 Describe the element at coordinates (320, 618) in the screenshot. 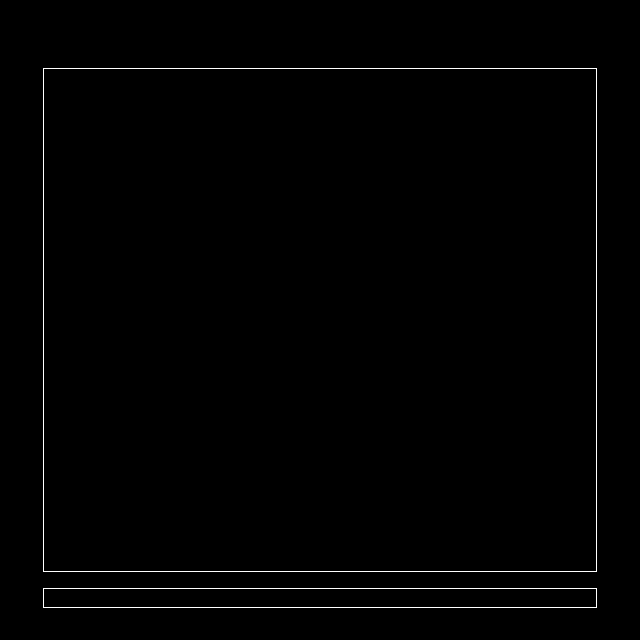

I see `colorbar-tick-labels` at that location.